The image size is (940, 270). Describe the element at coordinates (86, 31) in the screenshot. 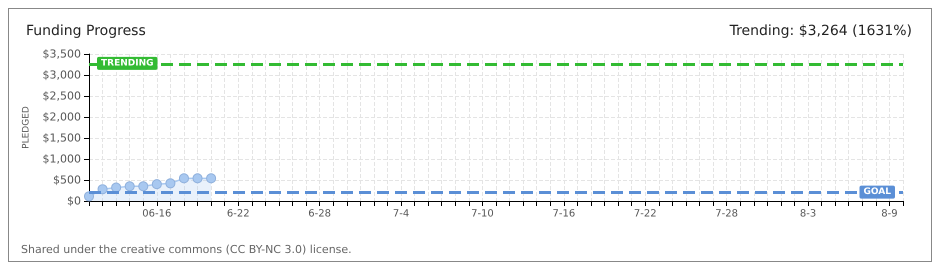

I see `chart-title: Funding Progress` at that location.